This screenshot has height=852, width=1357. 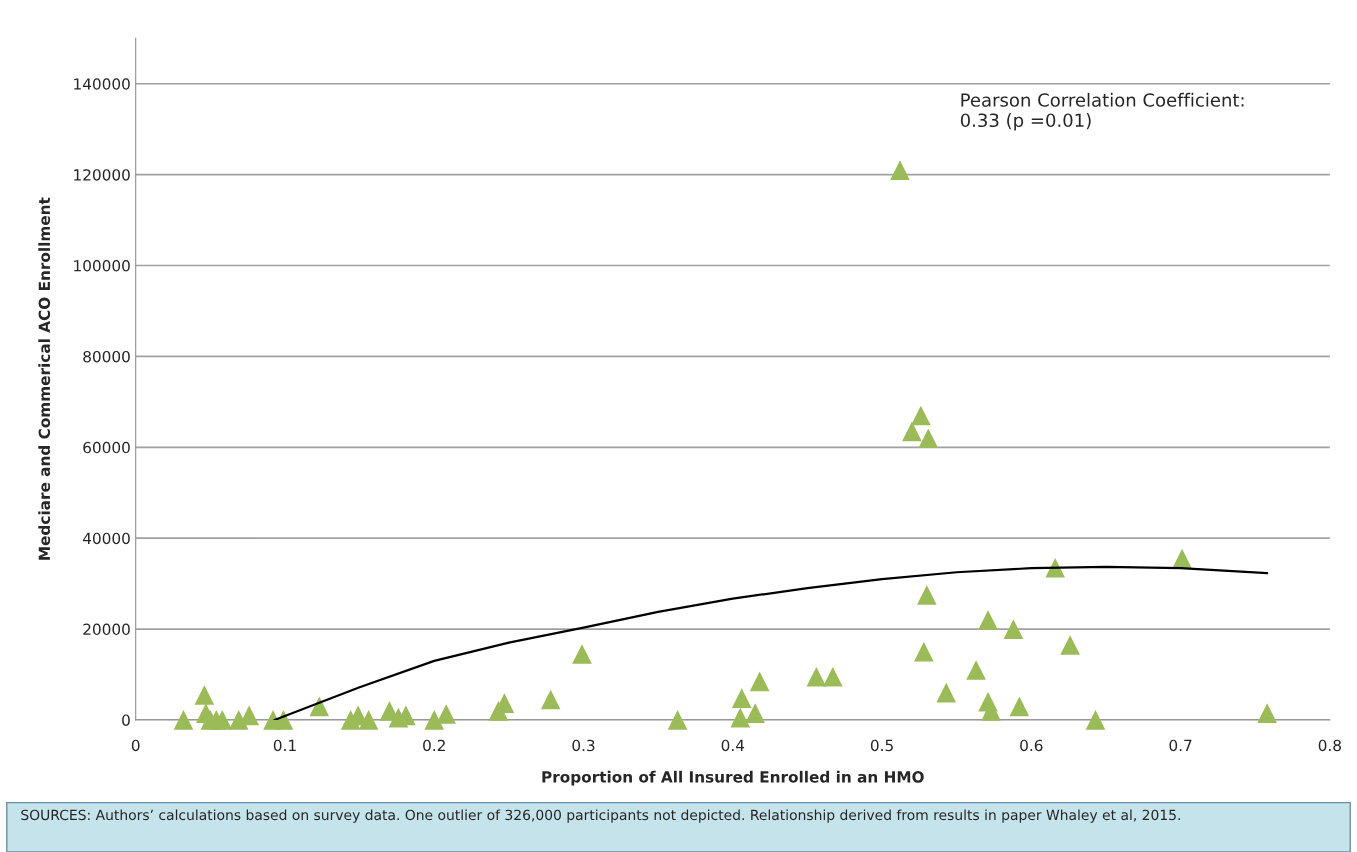 What do you see at coordinates (733, 778) in the screenshot?
I see `x-axis-title: Proportion of All Insured Enrolled in an HMO` at bounding box center [733, 778].